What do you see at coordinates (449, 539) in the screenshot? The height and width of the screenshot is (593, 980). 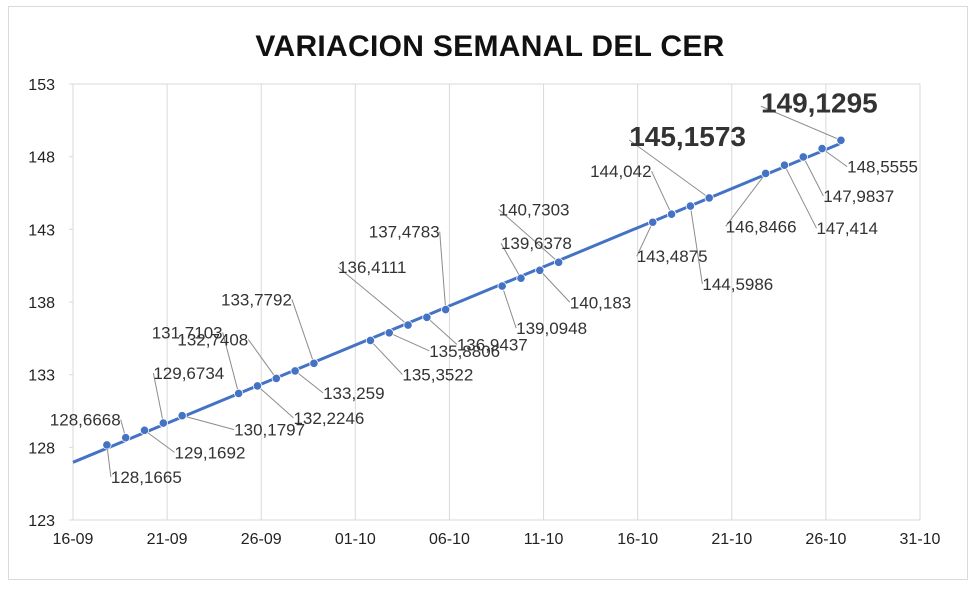 I see `x-tick-label: 06-10` at bounding box center [449, 539].